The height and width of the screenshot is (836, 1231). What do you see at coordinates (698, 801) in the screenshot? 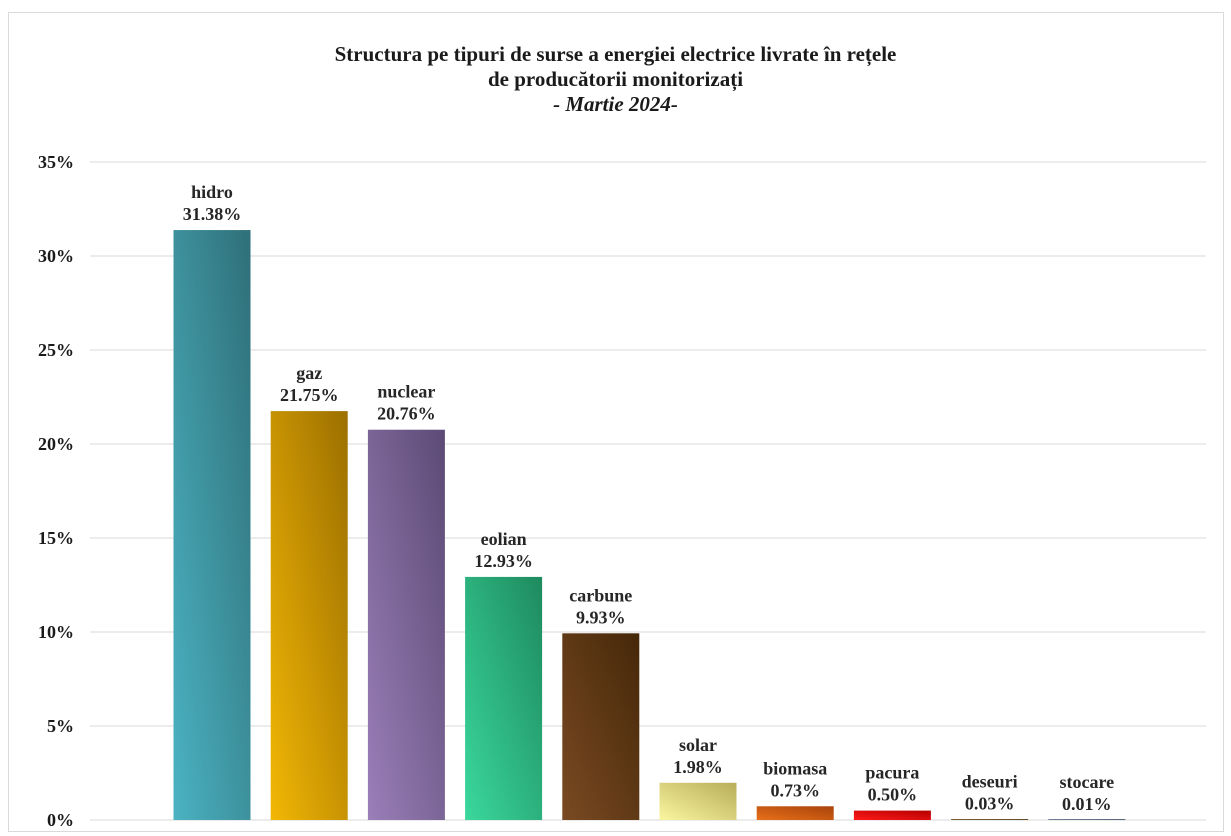
I see `bar-solar` at bounding box center [698, 801].